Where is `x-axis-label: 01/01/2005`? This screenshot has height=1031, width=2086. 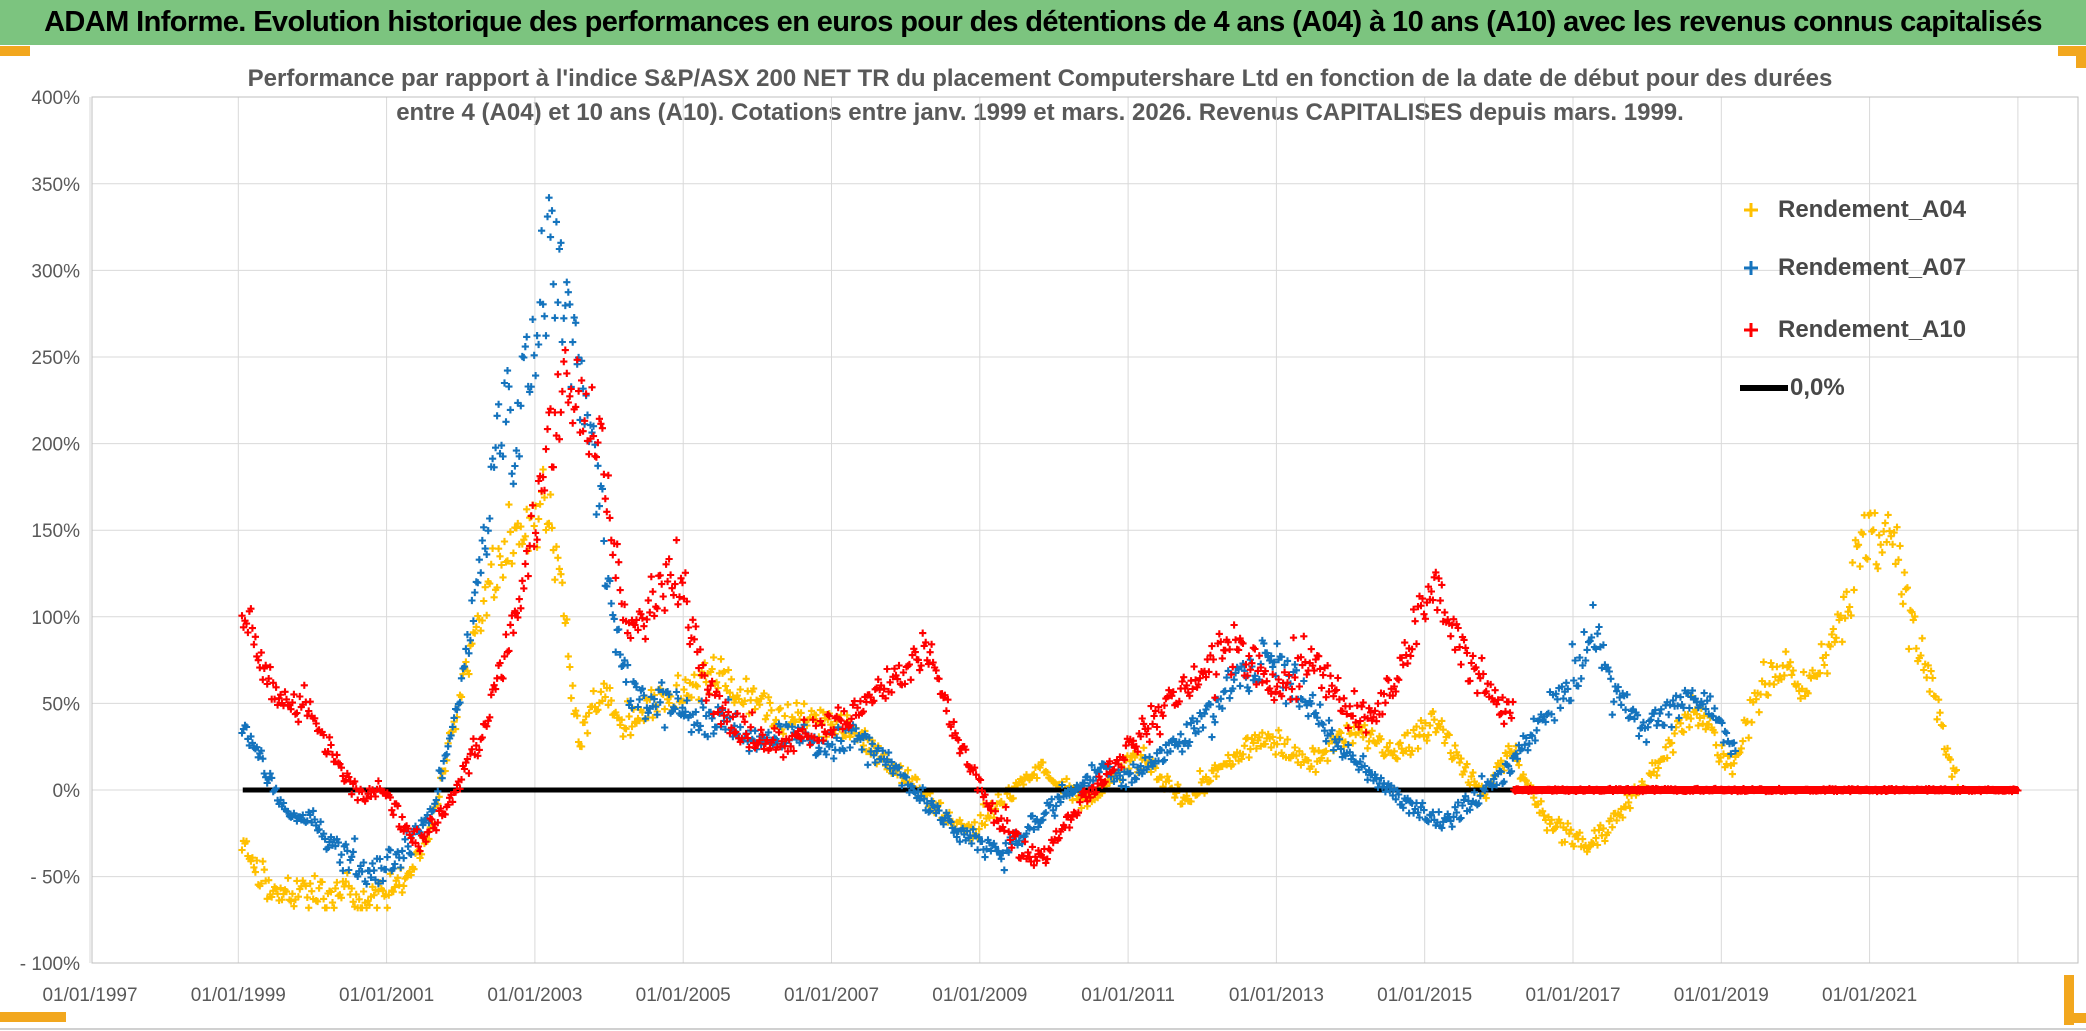 x-axis-label: 01/01/2005 is located at coordinates (683, 995).